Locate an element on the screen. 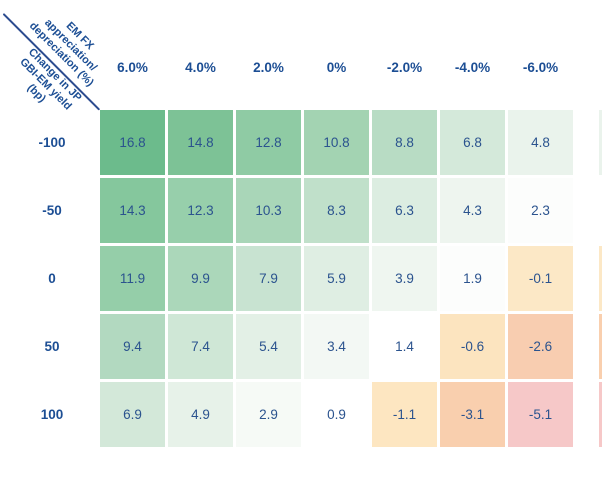  heatmap-cell: 3.9 is located at coordinates (404, 278).